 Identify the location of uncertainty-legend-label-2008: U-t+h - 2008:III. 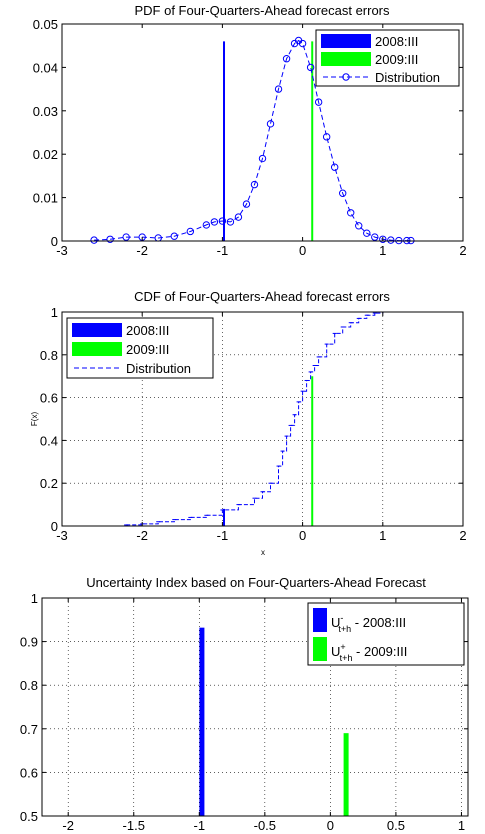
(368, 623).